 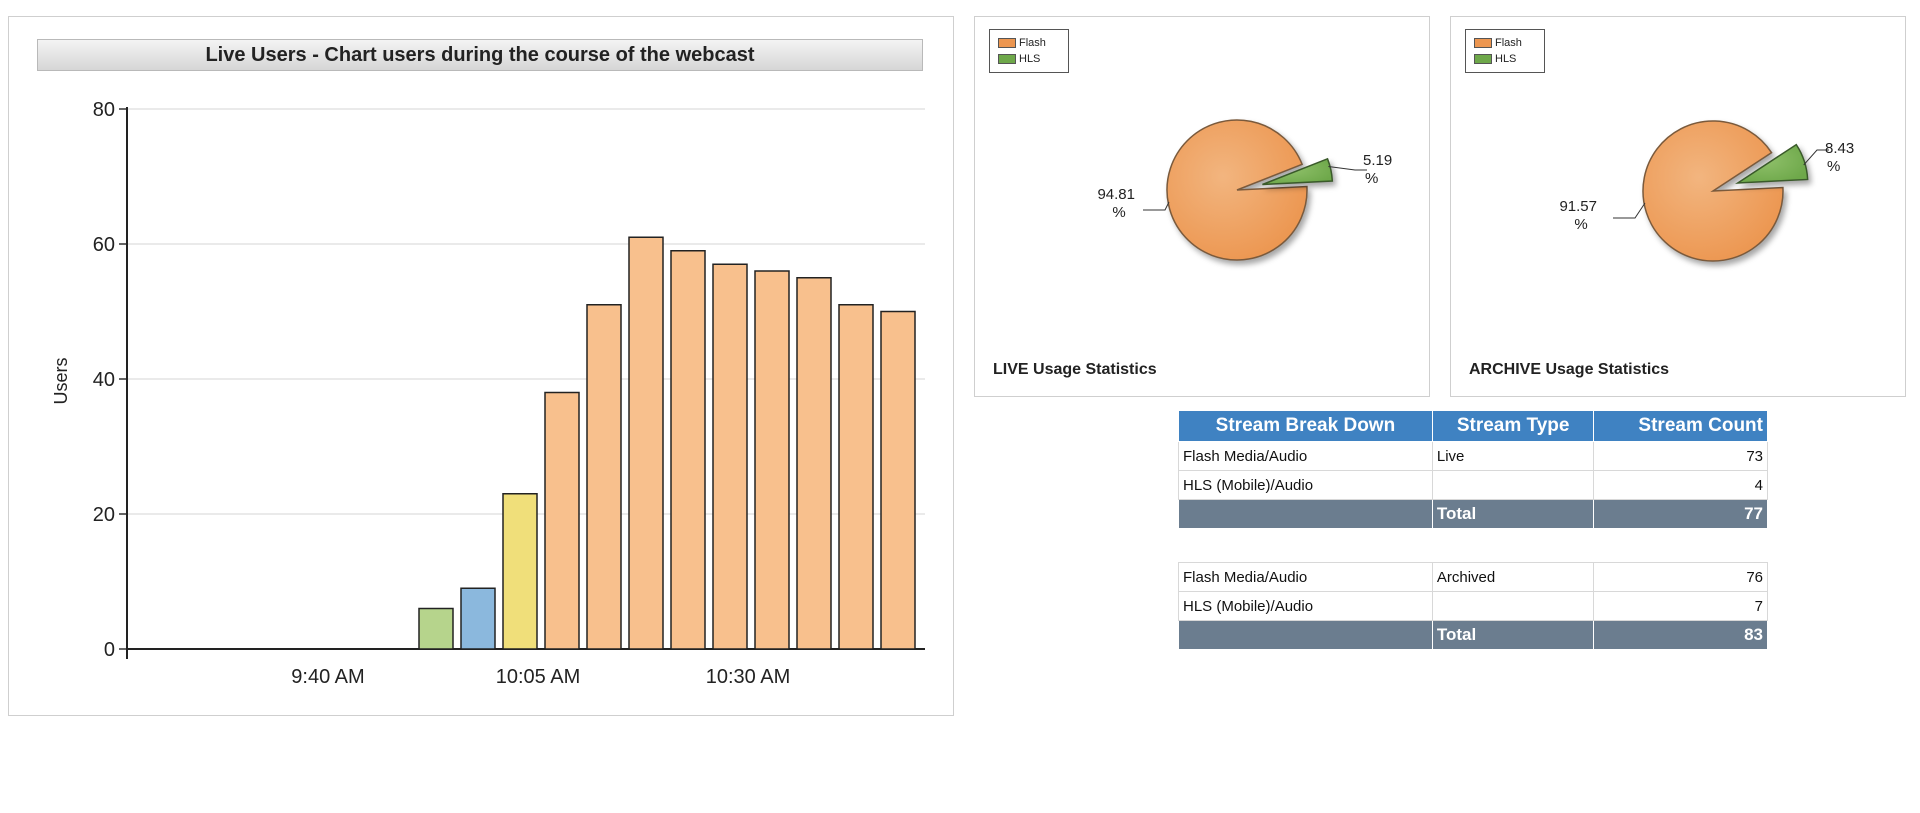 What do you see at coordinates (1305, 426) in the screenshot?
I see `col-header-breakdown: Stream Break Down` at bounding box center [1305, 426].